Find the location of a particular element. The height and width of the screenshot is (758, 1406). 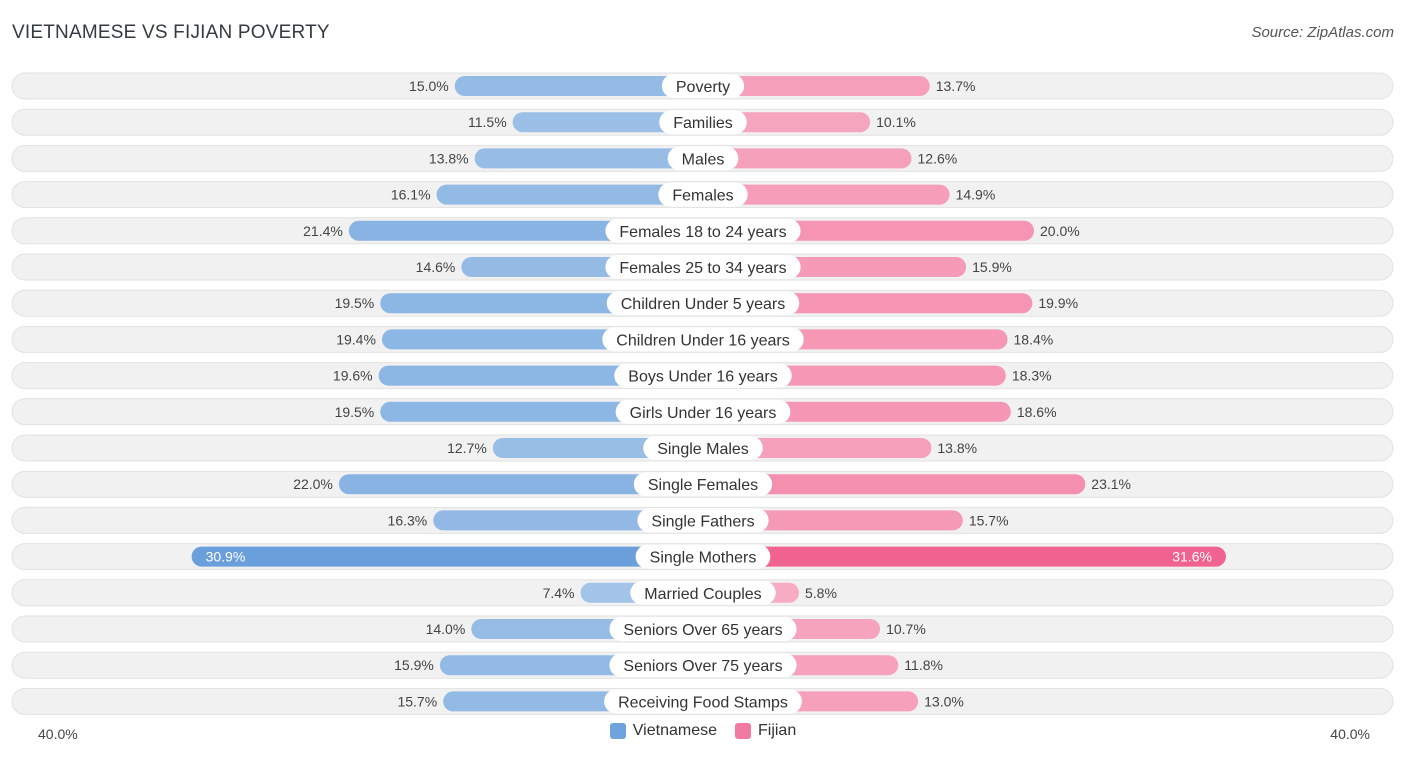

category-label: Children Under 16 years is located at coordinates (702, 340).